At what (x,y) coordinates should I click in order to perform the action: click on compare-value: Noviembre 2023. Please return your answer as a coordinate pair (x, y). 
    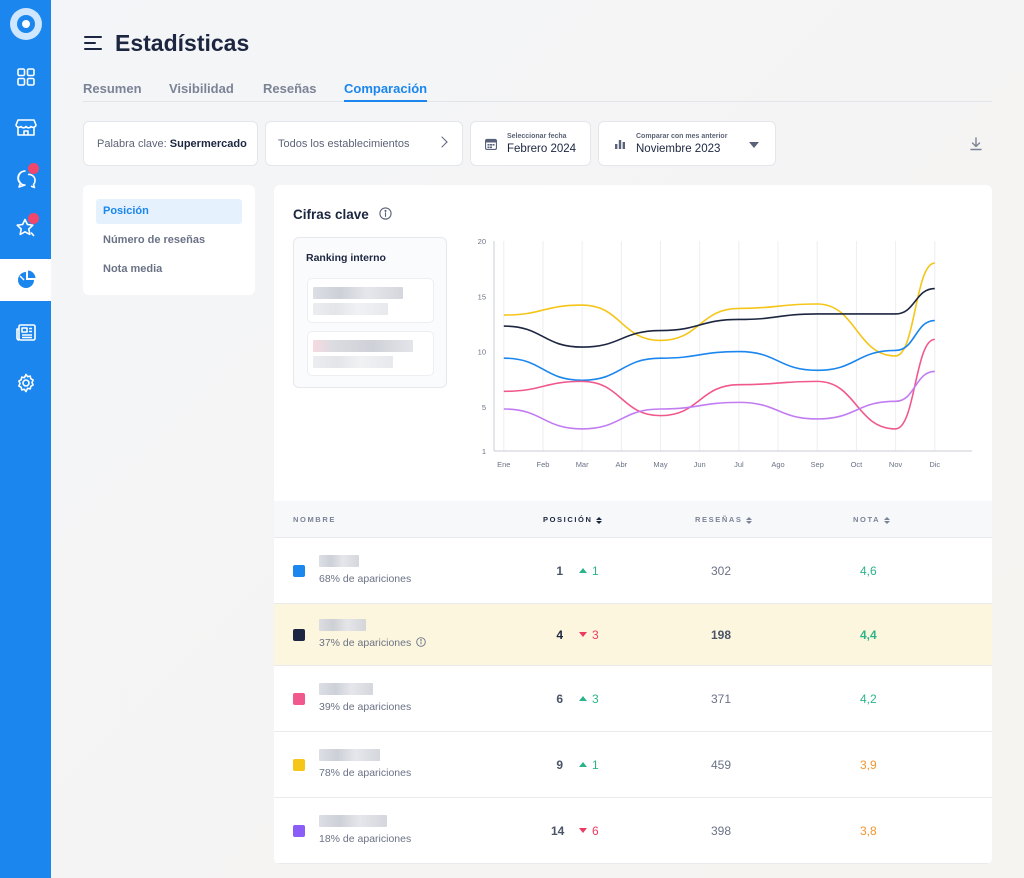
    Looking at the image, I should click on (678, 148).